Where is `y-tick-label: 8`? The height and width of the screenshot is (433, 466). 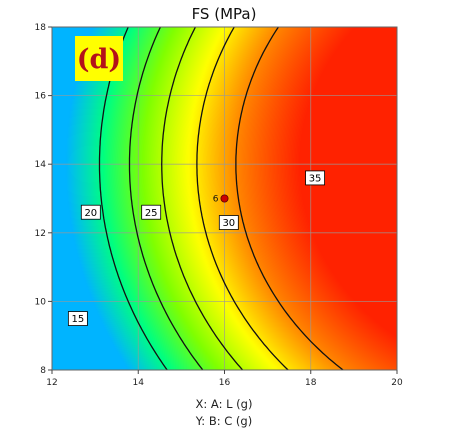 y-tick-label: 8 is located at coordinates (43, 371).